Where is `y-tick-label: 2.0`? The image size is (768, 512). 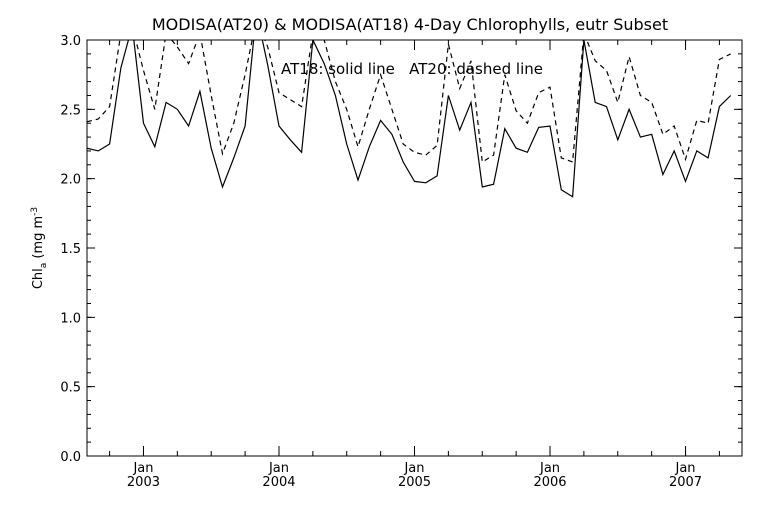
y-tick-label: 2.0 is located at coordinates (70, 180).